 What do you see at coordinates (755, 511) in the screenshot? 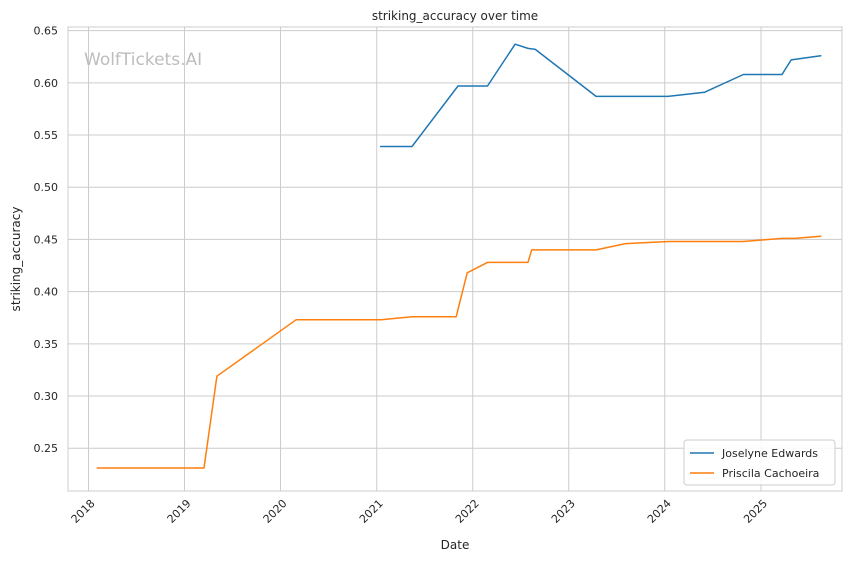
I see `x-tick-label: 2025` at bounding box center [755, 511].